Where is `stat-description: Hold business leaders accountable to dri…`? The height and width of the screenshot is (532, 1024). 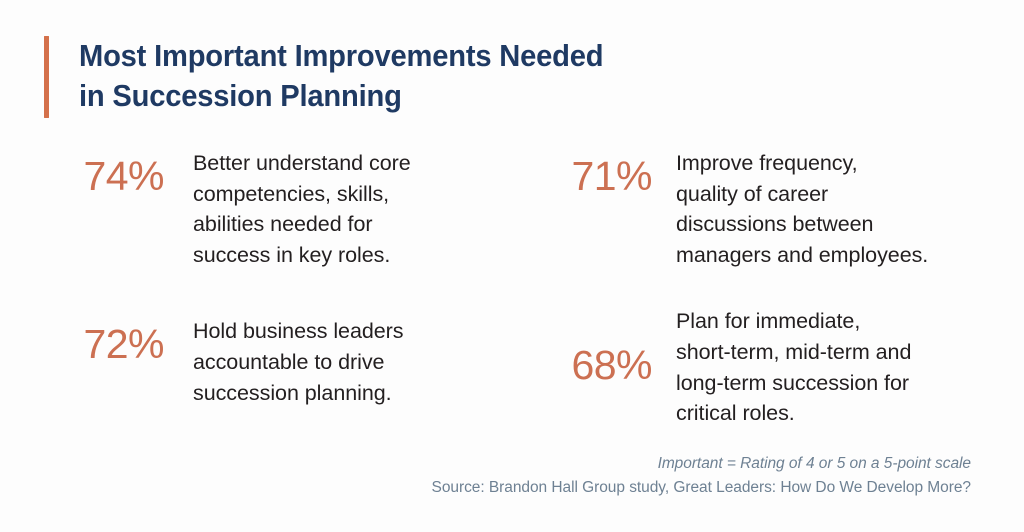
stat-description: Hold business leaders accountable to dri… is located at coordinates (298, 362).